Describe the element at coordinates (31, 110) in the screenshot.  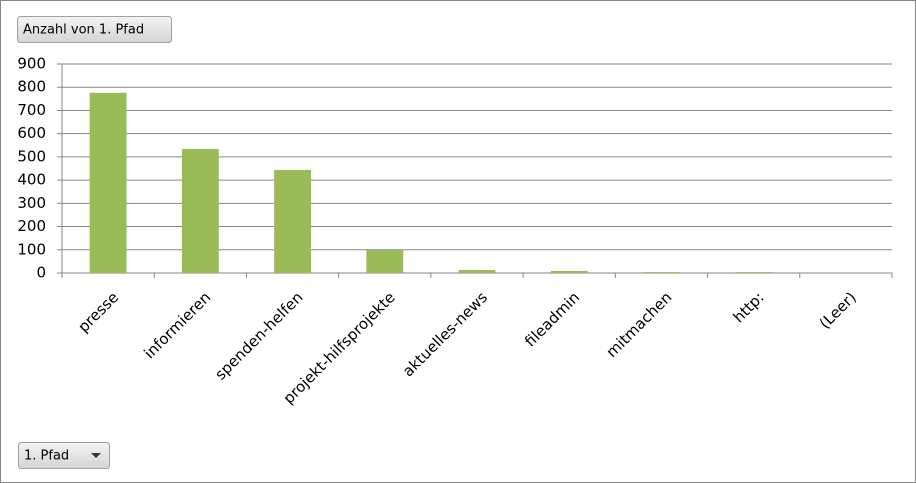
I see `y-tick-label: 700` at that location.